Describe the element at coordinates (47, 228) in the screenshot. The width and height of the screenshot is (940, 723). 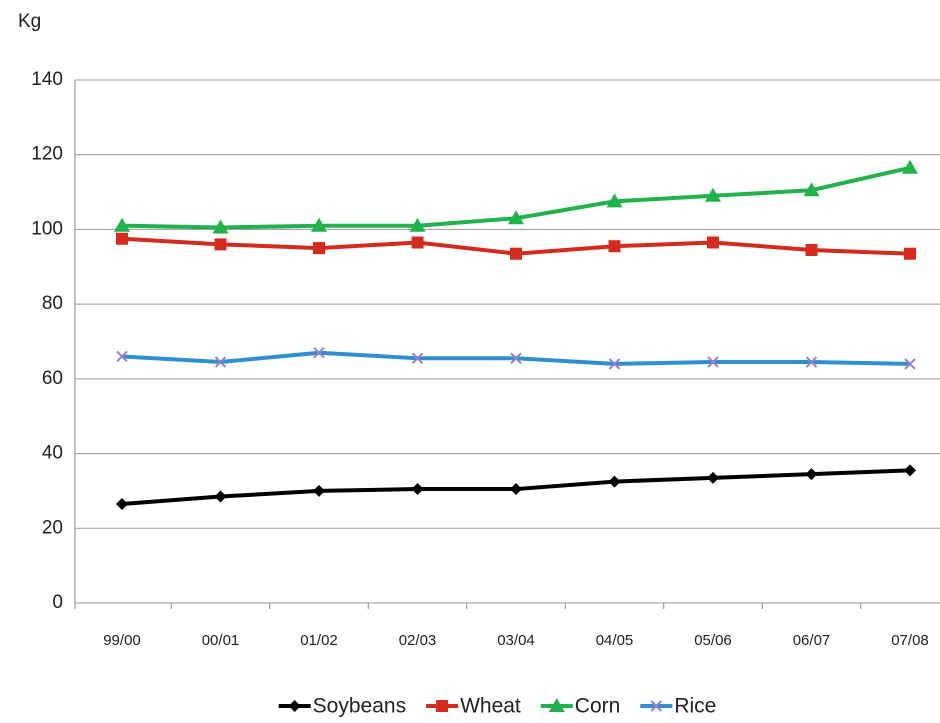
I see `y-tick-label: 100` at that location.